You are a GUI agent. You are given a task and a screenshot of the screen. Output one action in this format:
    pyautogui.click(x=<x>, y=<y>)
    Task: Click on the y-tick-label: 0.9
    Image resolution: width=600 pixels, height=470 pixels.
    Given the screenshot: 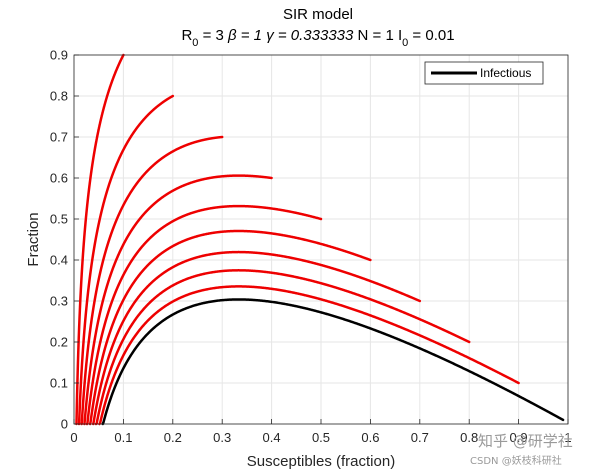 What is the action you would take?
    pyautogui.click(x=59, y=55)
    